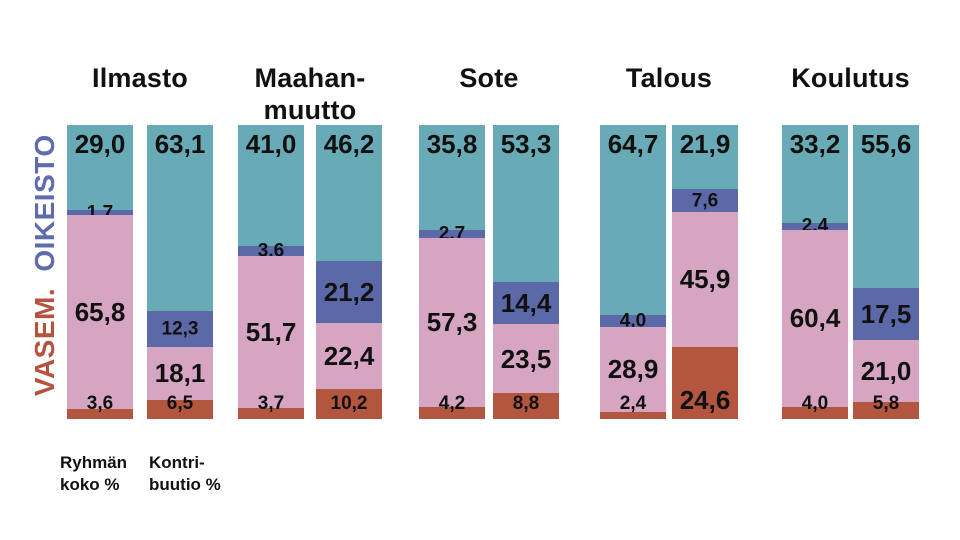 The image size is (960, 540). I want to click on value-label: 57,3, so click(452, 322).